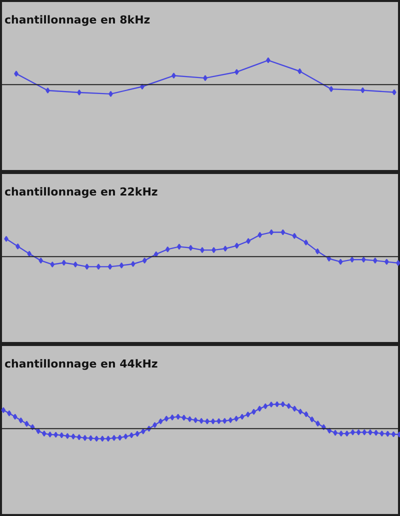 The width and height of the screenshot is (400, 516). What do you see at coordinates (77, 20) in the screenshot?
I see `chart-title: chantillonnage en 8kHz` at bounding box center [77, 20].